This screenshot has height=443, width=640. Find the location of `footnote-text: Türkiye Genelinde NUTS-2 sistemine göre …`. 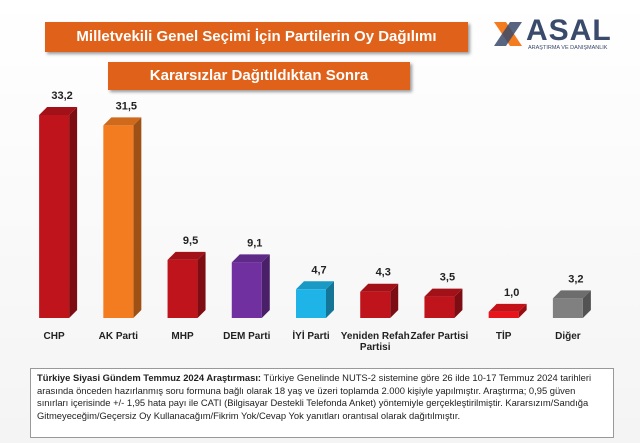

footnote-text: Türkiye Genelinde NUTS-2 sistemine göre … is located at coordinates (314, 396).